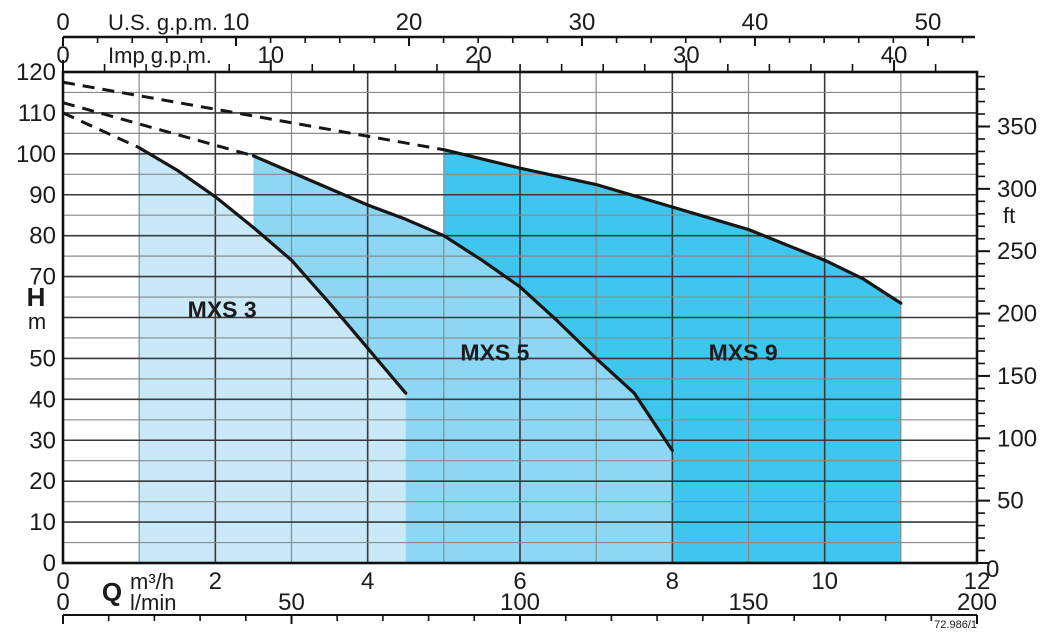 This screenshot has height=638, width=1064. Describe the element at coordinates (37, 113) in the screenshot. I see `head-m-tick-label: 110` at that location.